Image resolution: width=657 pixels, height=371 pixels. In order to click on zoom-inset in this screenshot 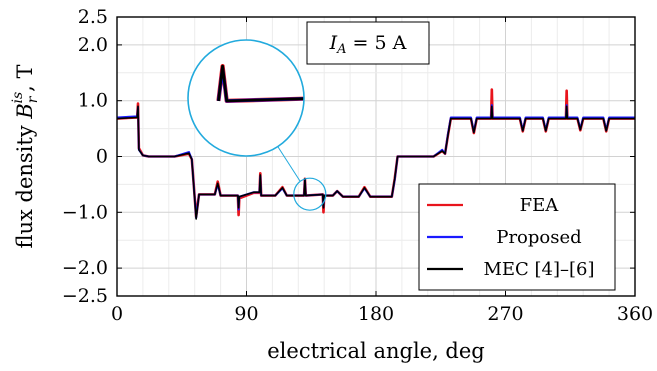, I will do `click(257, 125)`.